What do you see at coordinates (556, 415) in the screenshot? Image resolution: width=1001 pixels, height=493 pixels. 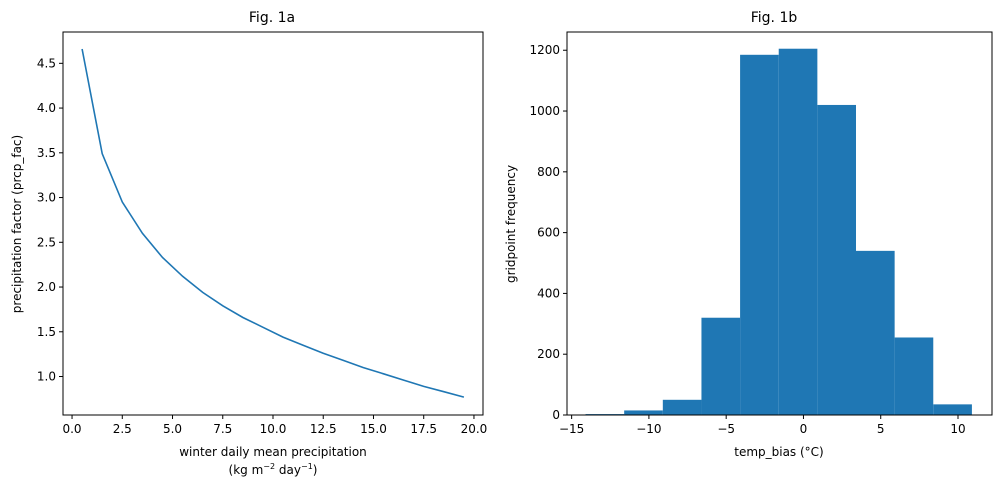 I see `y-tick-label: 0` at bounding box center [556, 415].